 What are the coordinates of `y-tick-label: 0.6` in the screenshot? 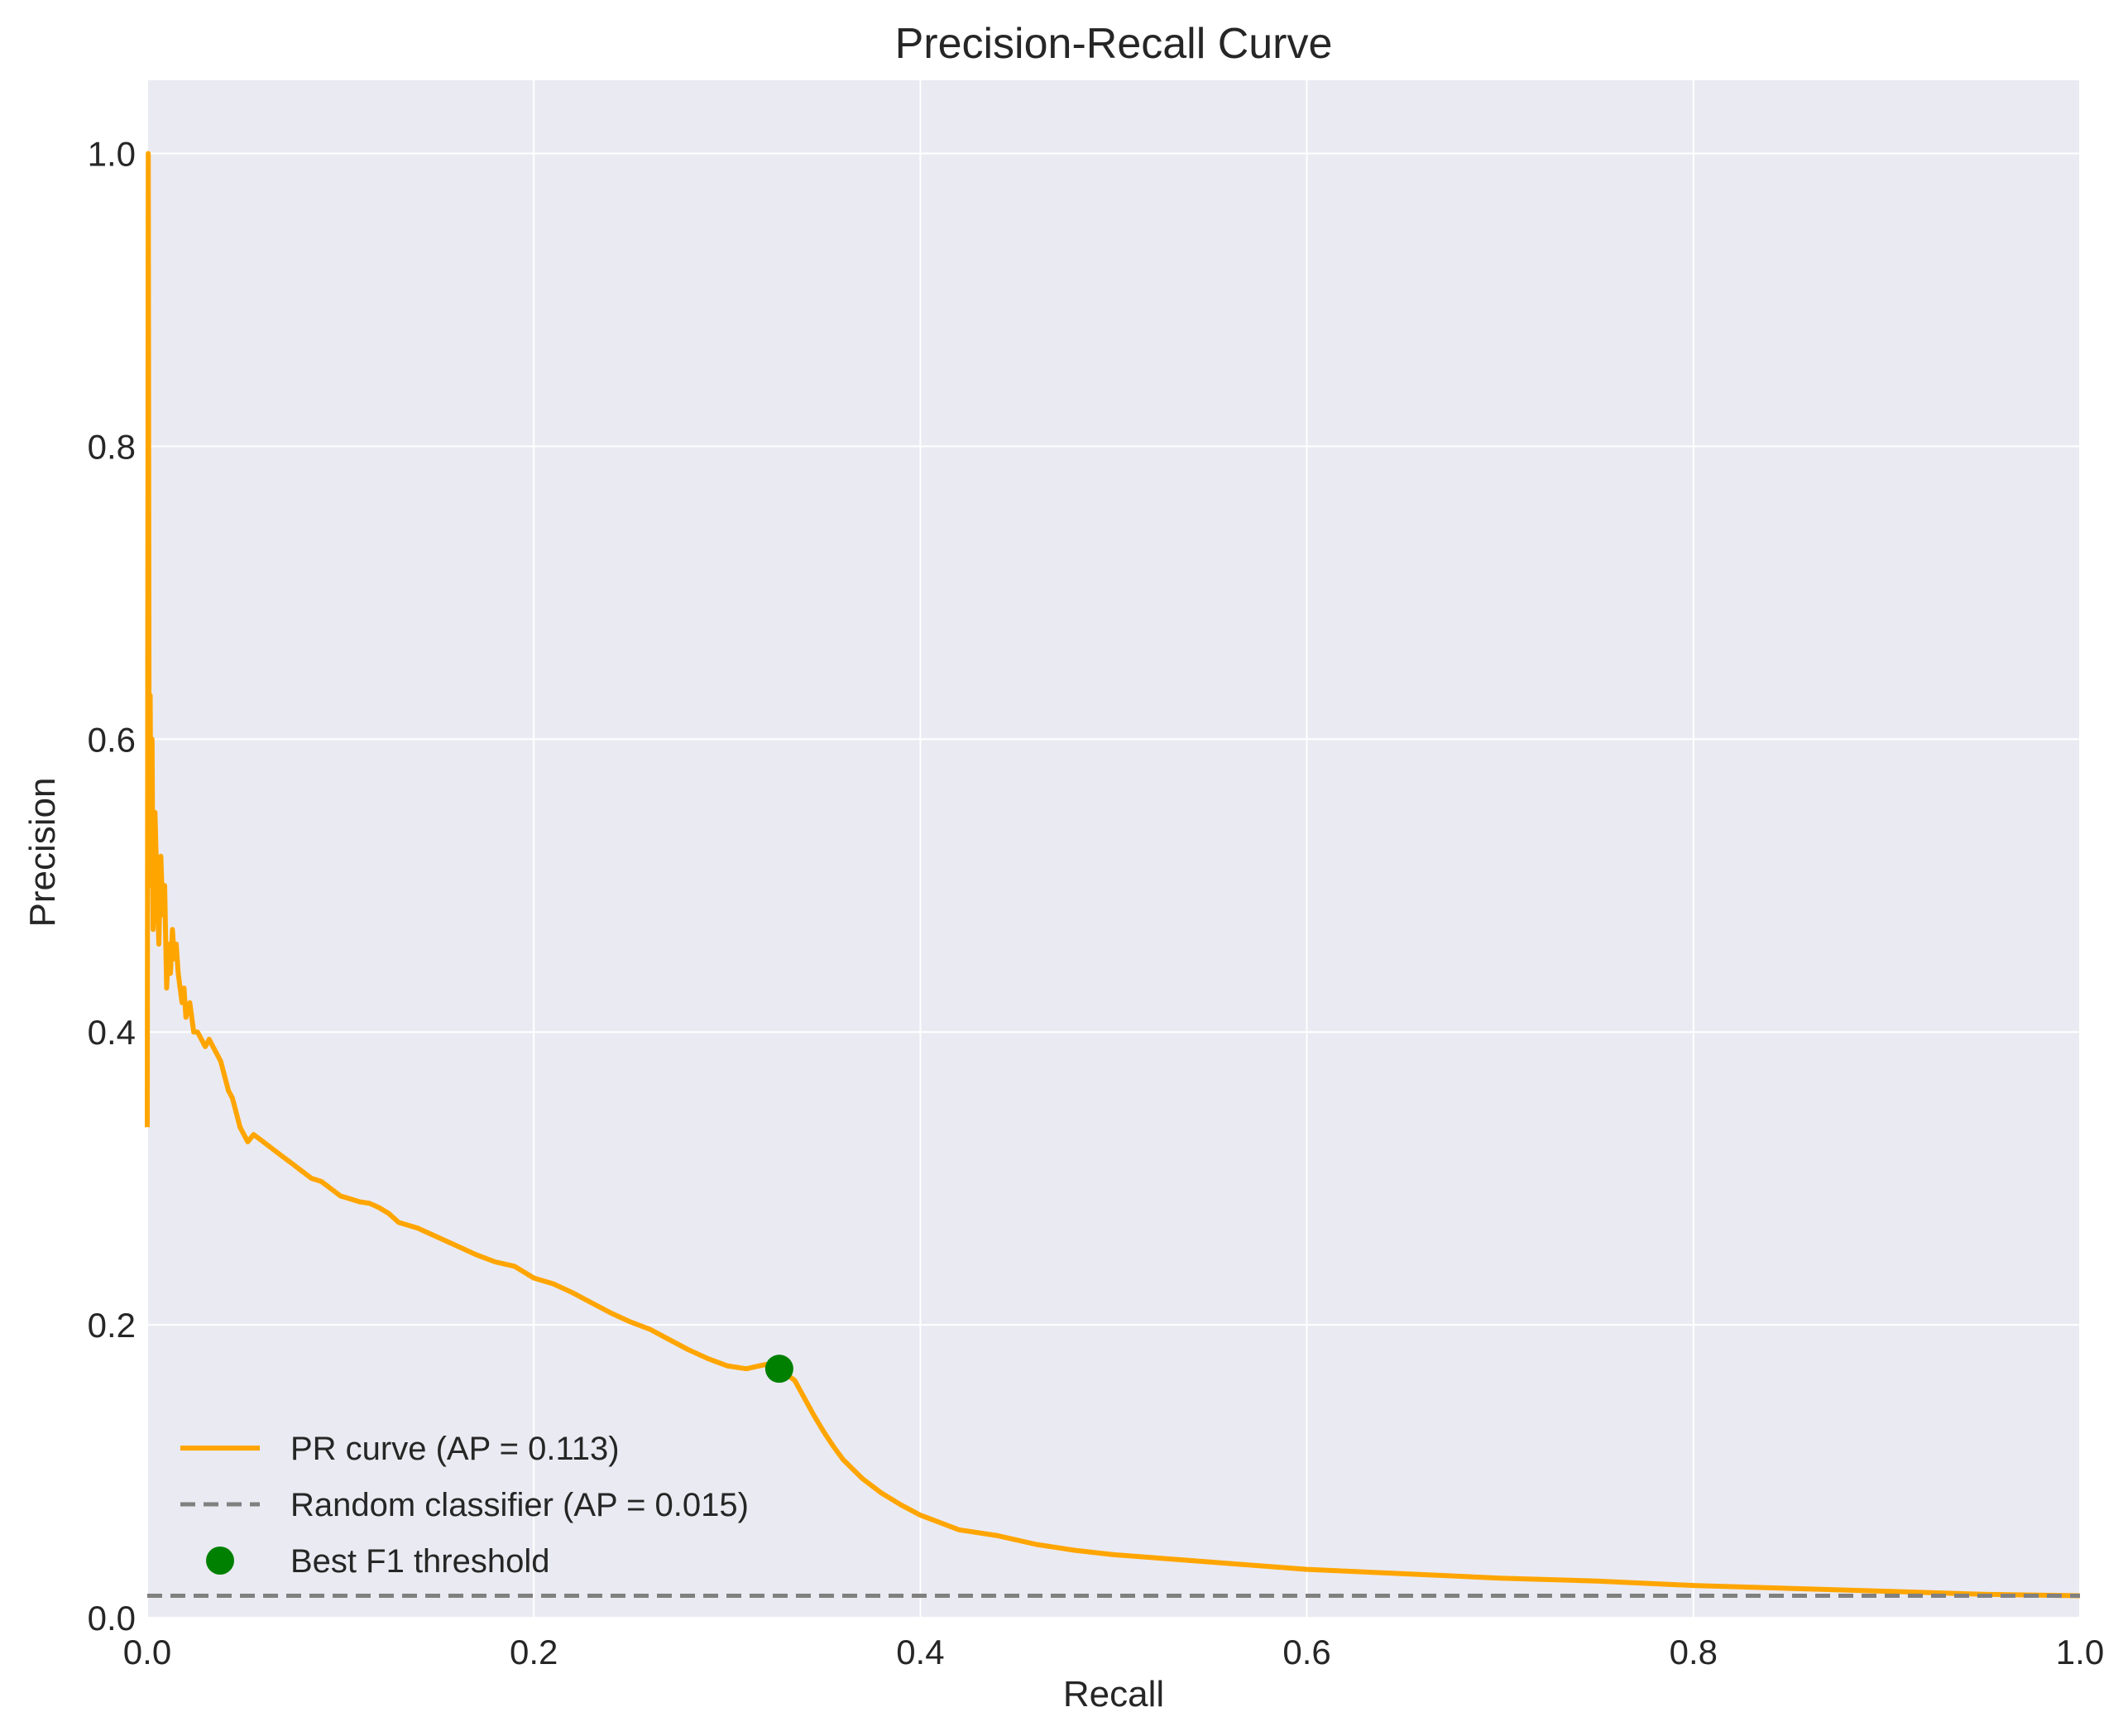 It's located at (112, 740).